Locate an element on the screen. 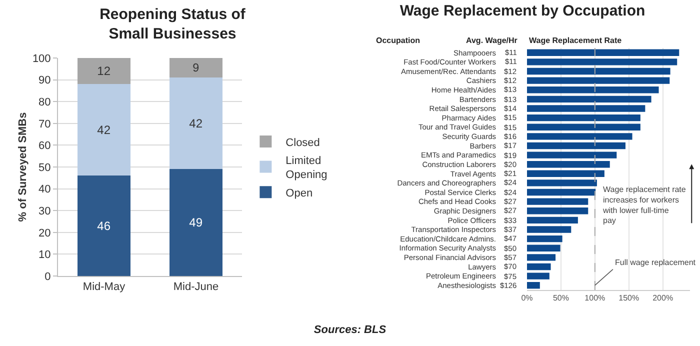  source-note: Sources: BLS is located at coordinates (350, 330).